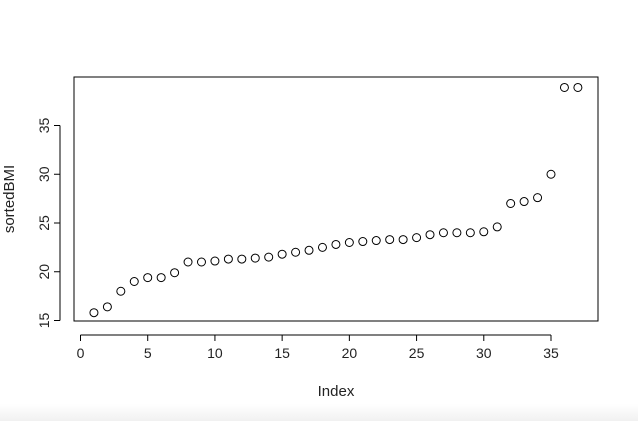  What do you see at coordinates (282, 353) in the screenshot?
I see `x-tick-label: 15` at bounding box center [282, 353].